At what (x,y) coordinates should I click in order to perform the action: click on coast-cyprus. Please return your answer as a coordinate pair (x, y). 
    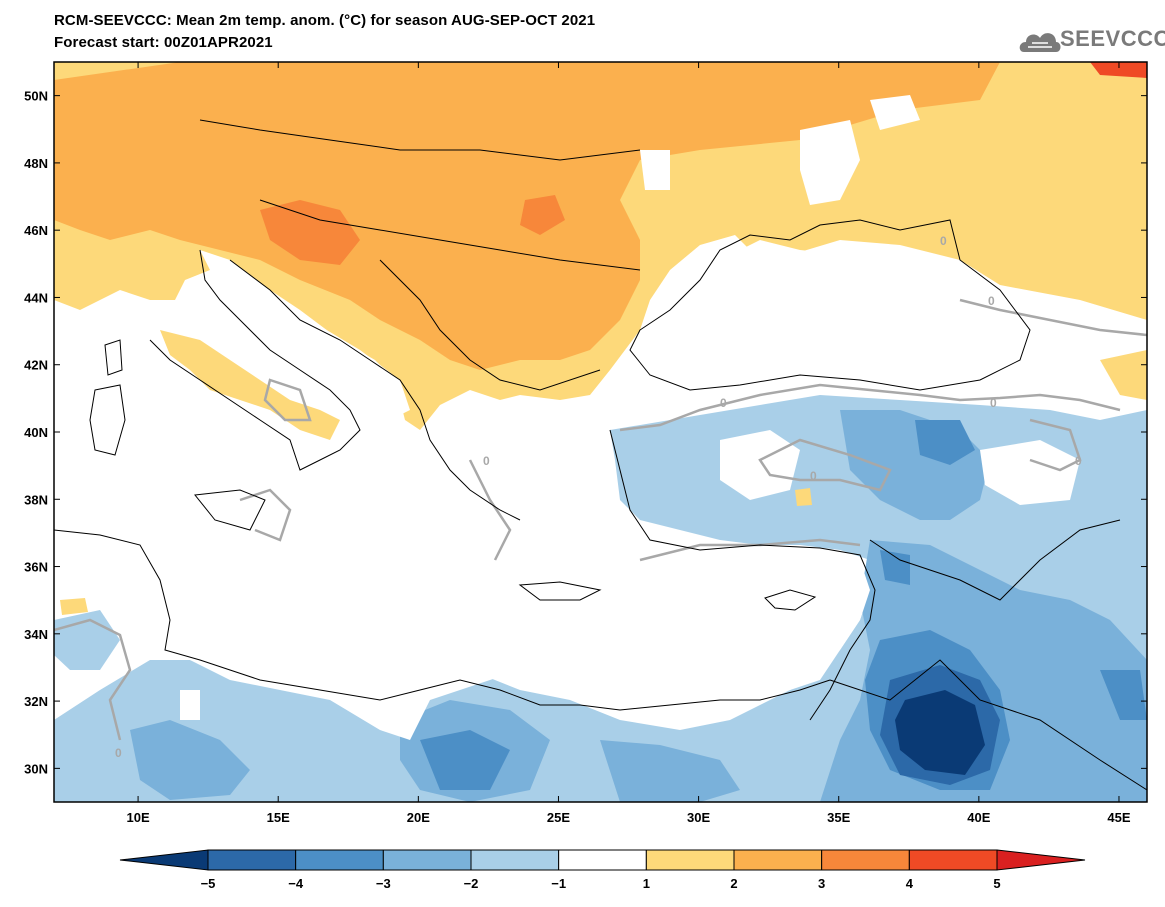
    Looking at the image, I should click on (790, 600).